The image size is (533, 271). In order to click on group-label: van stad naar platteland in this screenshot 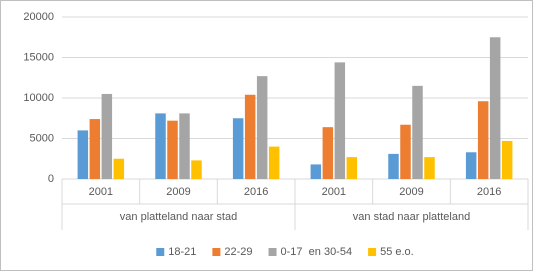, I will do `click(411, 217)`.